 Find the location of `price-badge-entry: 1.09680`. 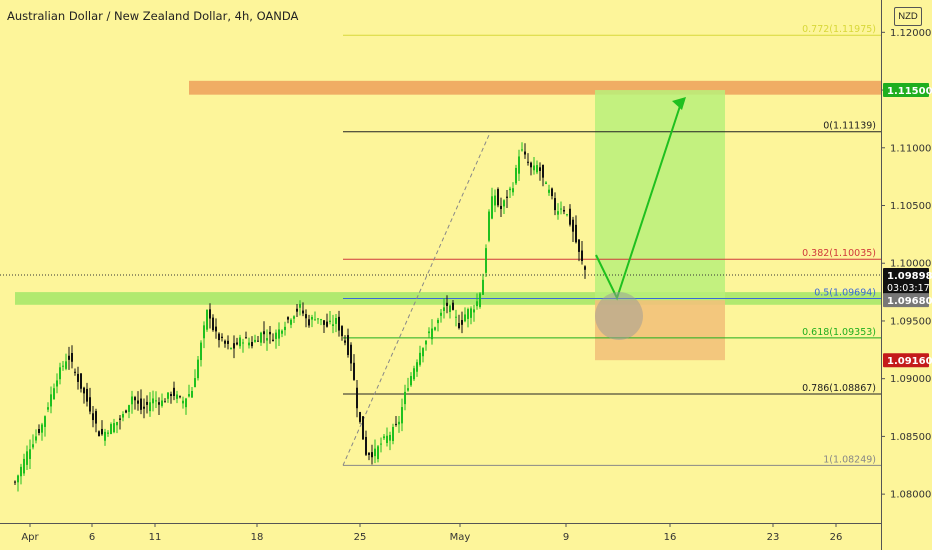

price-badge-entry: 1.09680 is located at coordinates (907, 300).